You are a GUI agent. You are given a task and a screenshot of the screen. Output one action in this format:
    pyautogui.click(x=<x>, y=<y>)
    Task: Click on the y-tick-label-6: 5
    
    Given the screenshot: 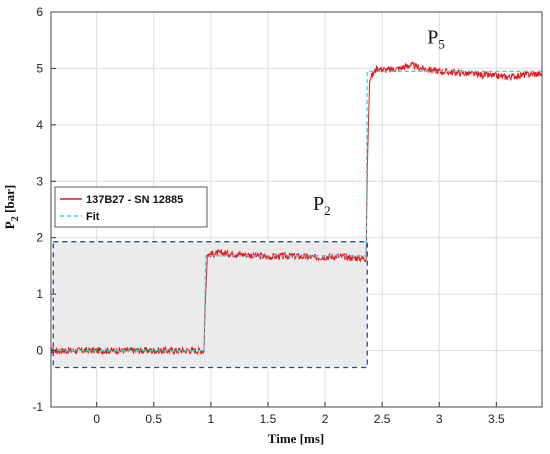 What is the action you would take?
    pyautogui.click(x=39, y=68)
    